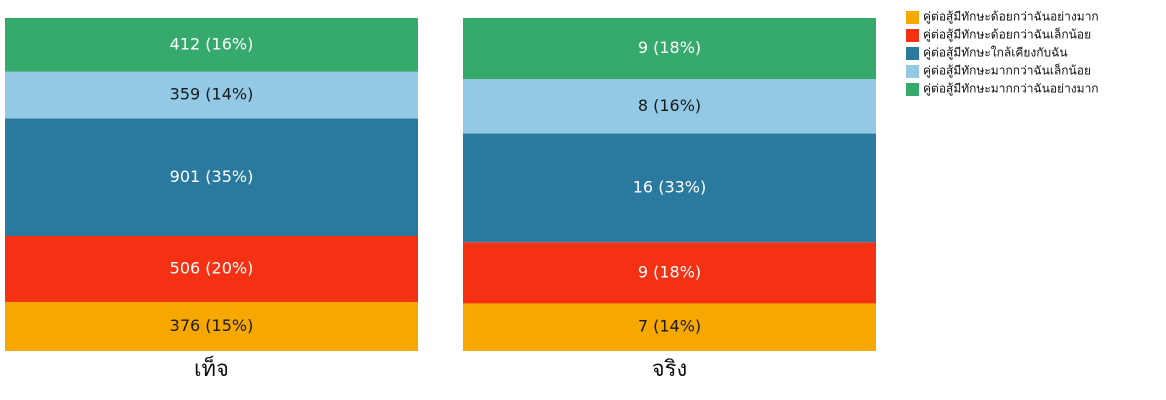 The width and height of the screenshot is (1166, 400). I want to click on segment-label: 359 (14%), so click(212, 94).